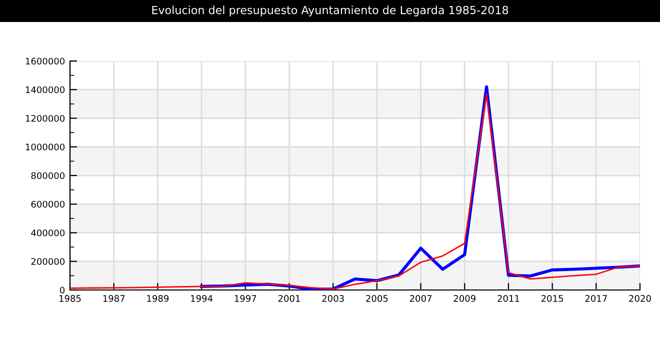 The height and width of the screenshot is (350, 660). What do you see at coordinates (48, 261) in the screenshot?
I see `y-tick-label: 200000` at bounding box center [48, 261].